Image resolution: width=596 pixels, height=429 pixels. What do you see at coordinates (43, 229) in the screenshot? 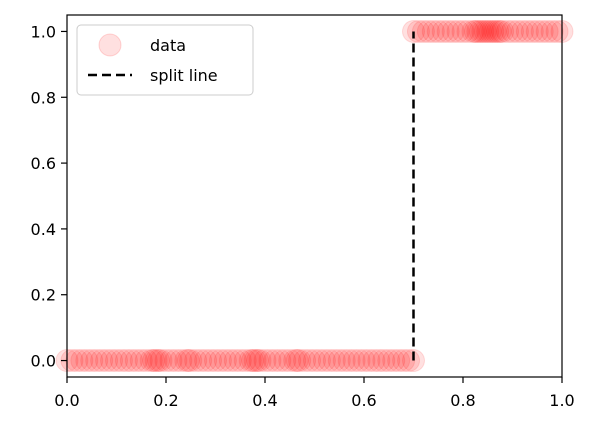
I see `y-tick-label: 0.4` at bounding box center [43, 229].